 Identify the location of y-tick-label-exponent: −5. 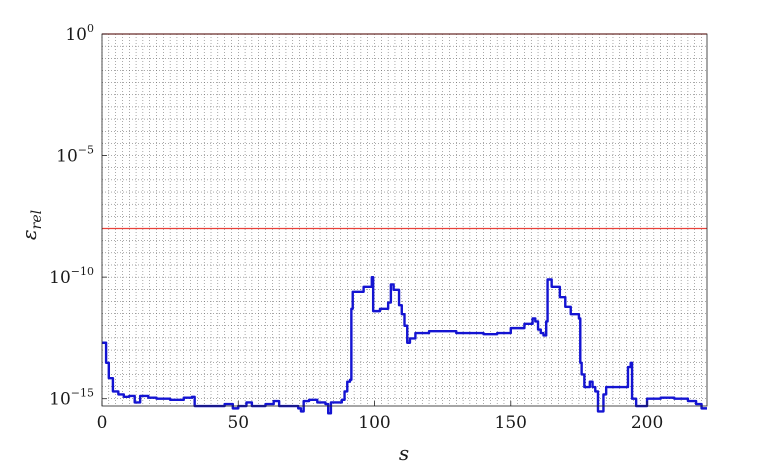
(86, 150).